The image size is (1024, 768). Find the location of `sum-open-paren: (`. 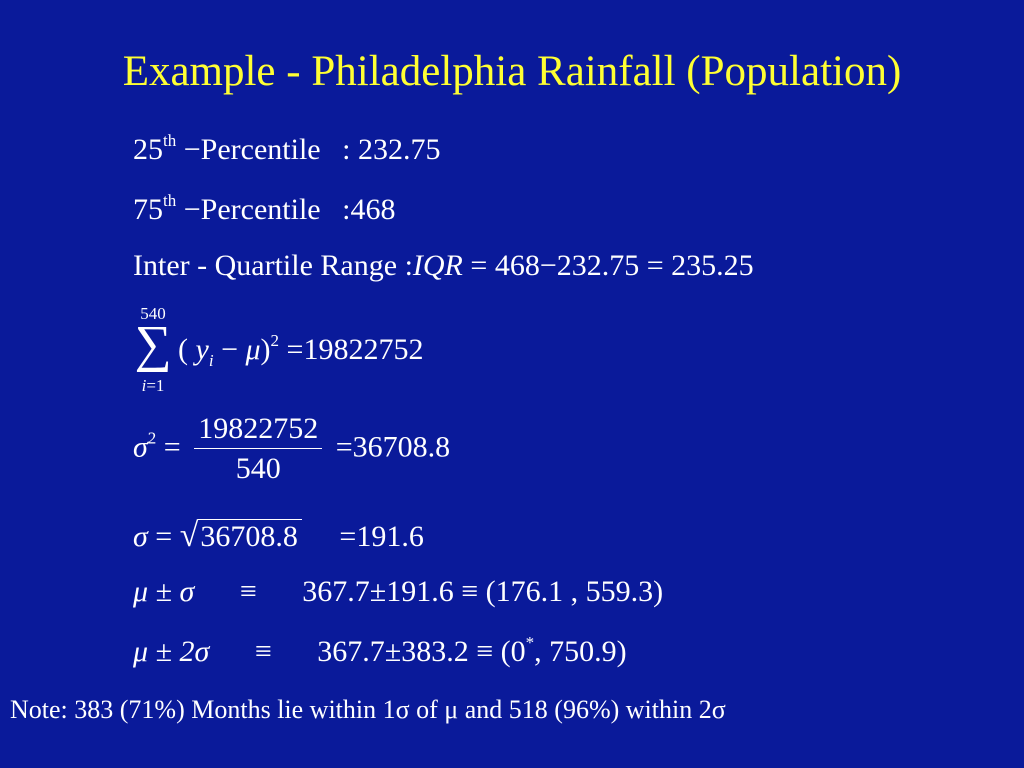

sum-open-paren: ( is located at coordinates (183, 349).